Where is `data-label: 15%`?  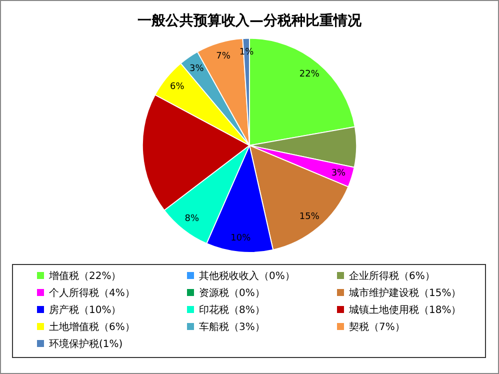 data-label: 15% is located at coordinates (309, 217).